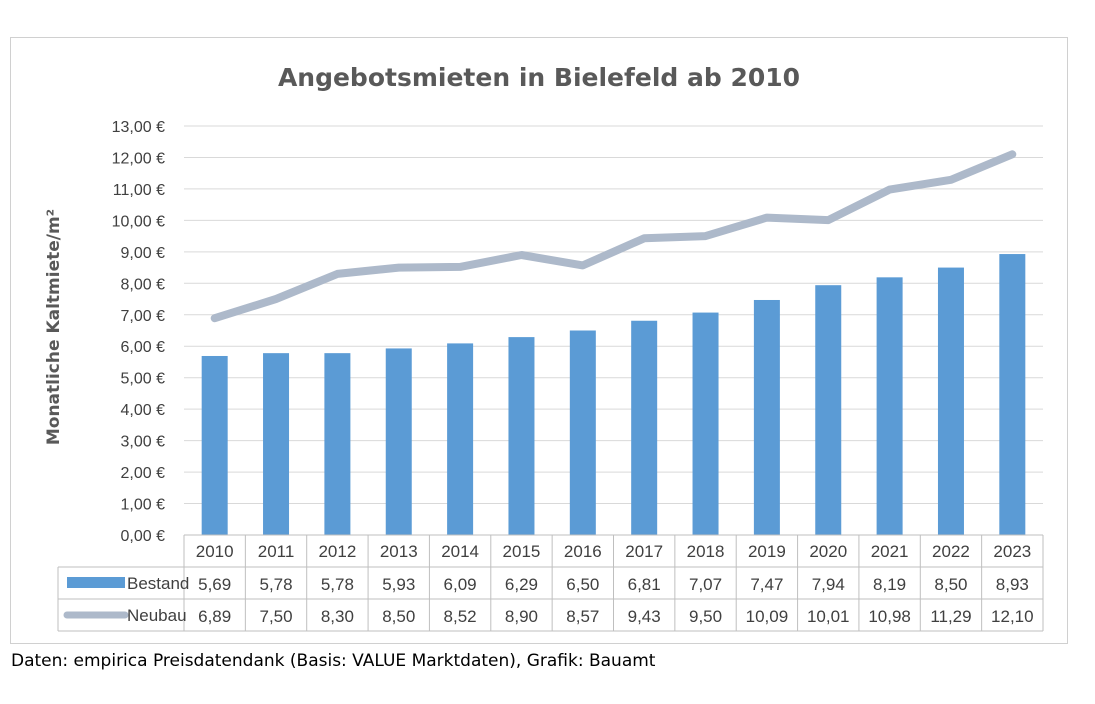 The height and width of the screenshot is (704, 1095). I want to click on y-tick-label: 12,00 €, so click(138, 158).